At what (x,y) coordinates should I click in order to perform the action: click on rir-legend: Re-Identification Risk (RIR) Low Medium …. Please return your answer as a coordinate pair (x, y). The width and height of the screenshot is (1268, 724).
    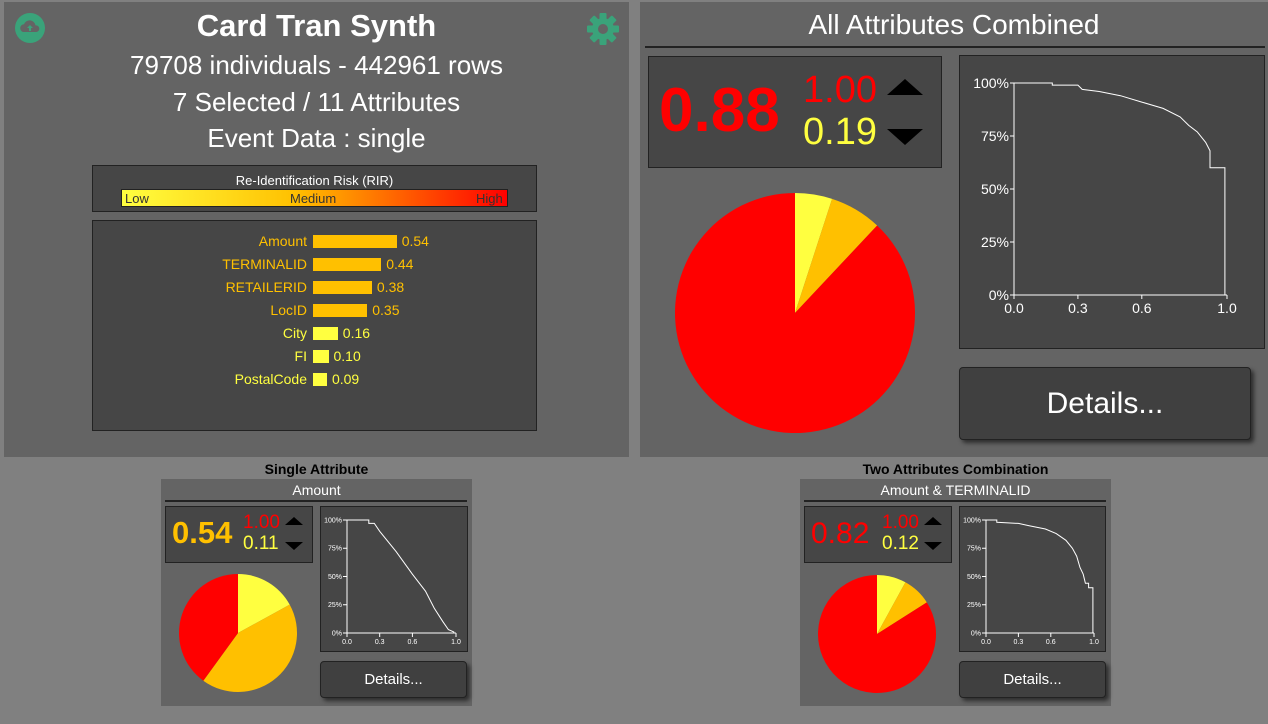
    Looking at the image, I should click on (314, 188).